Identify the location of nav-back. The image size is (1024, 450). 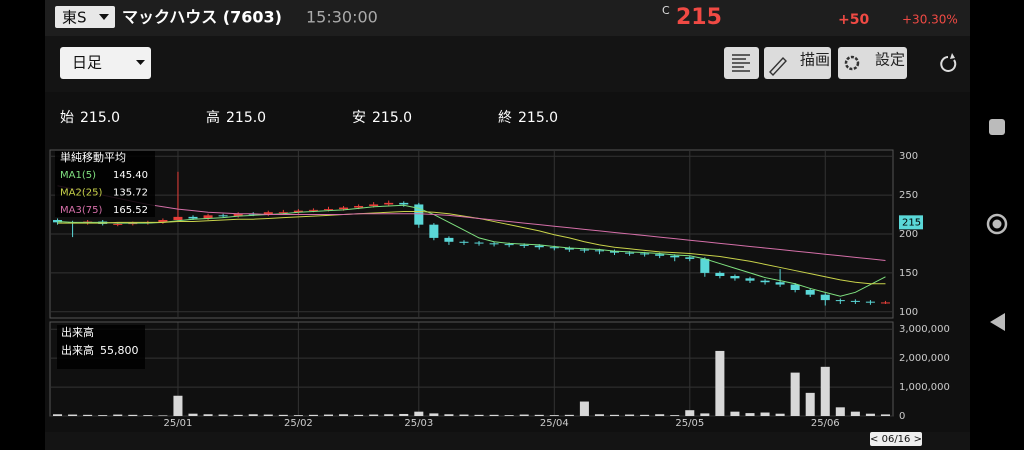
(997, 322).